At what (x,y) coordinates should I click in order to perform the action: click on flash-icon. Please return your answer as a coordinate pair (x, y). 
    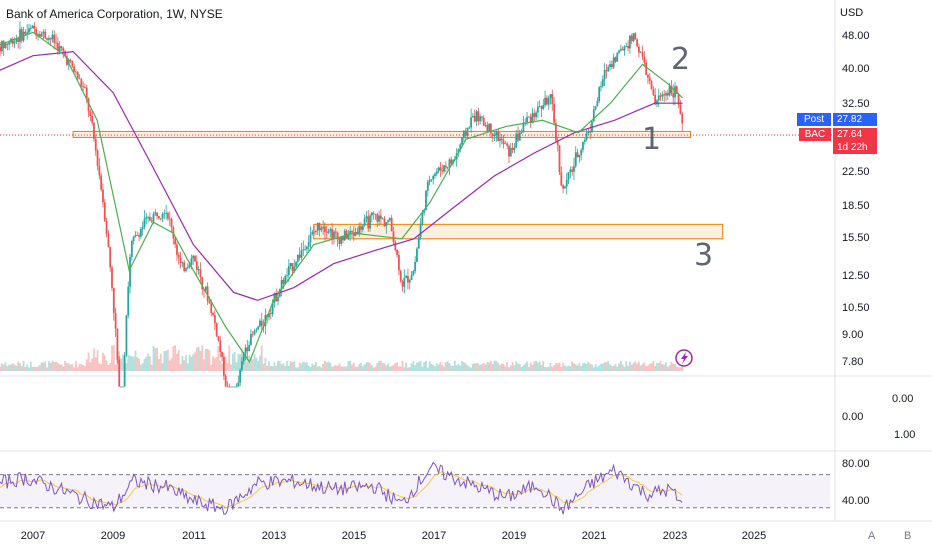
    Looking at the image, I should click on (684, 358).